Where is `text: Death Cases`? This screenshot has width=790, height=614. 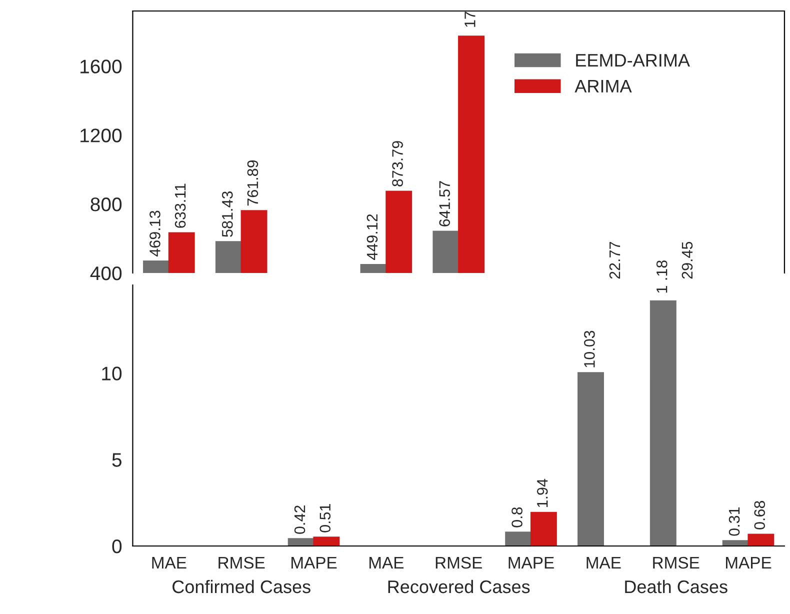 text: Death Cases is located at coordinates (676, 587).